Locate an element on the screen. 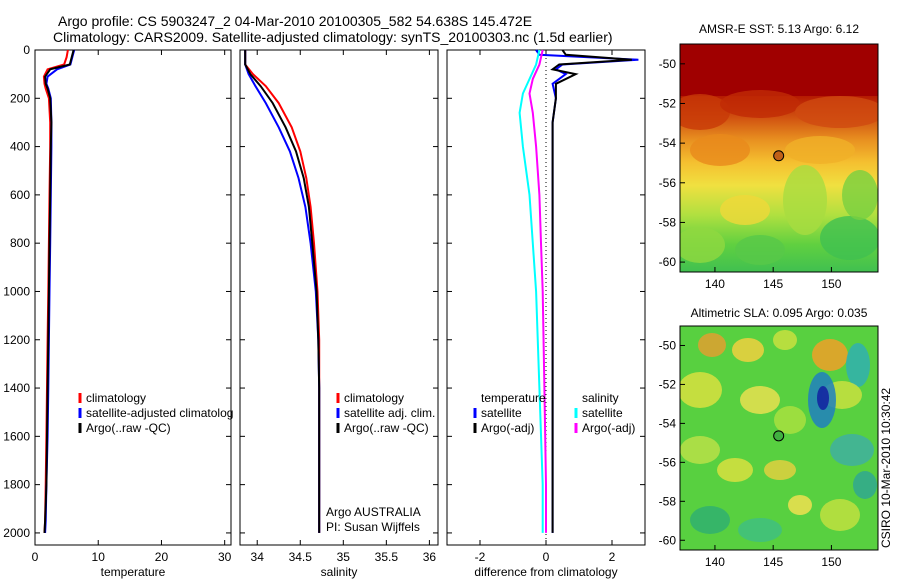 This screenshot has width=900, height=580. depth-tick-label: 1400 is located at coordinates (16, 388).